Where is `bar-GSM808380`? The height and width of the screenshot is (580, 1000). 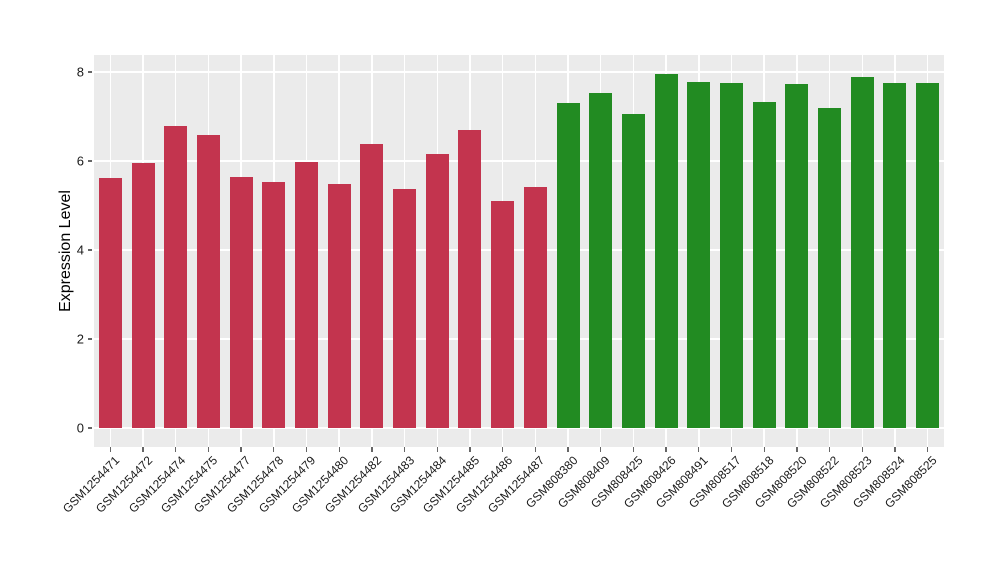
bar-GSM808380 is located at coordinates (568, 265).